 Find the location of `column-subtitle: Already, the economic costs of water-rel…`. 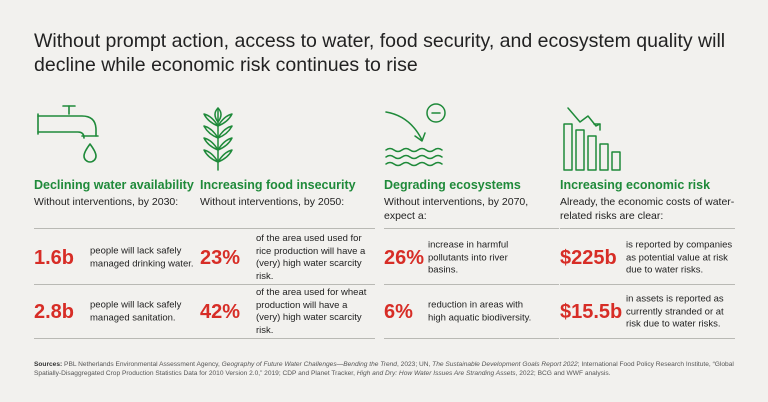

column-subtitle: Already, the economic costs of water-rel… is located at coordinates (647, 209).